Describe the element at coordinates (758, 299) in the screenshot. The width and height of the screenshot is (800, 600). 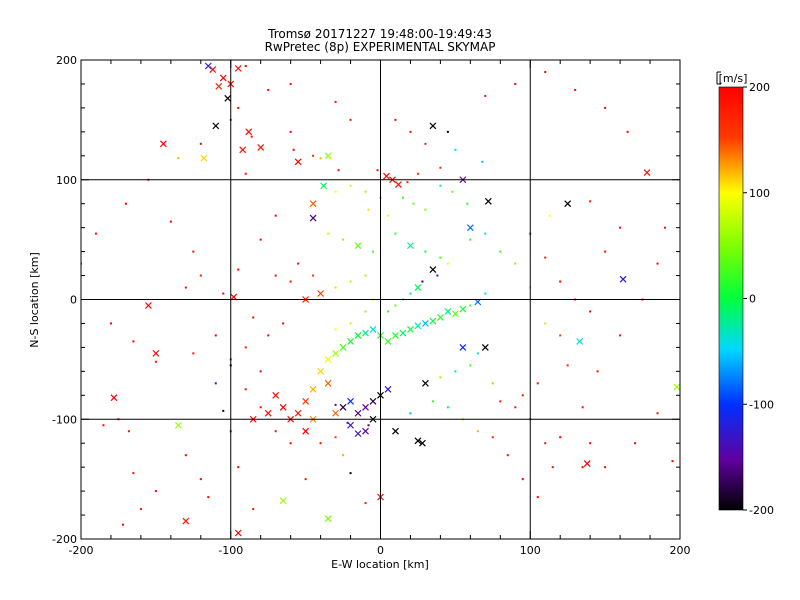
I see `colorbar-ticks: 200 100 0 -100 -200` at that location.